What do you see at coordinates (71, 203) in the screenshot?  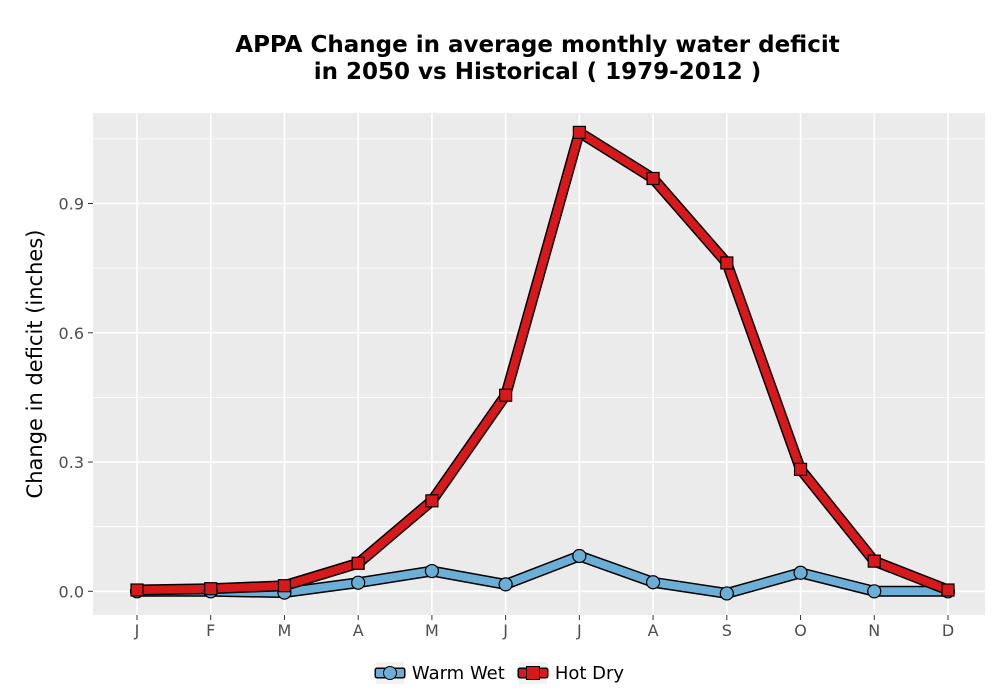 I see `y-tick-label: 0.9` at bounding box center [71, 203].